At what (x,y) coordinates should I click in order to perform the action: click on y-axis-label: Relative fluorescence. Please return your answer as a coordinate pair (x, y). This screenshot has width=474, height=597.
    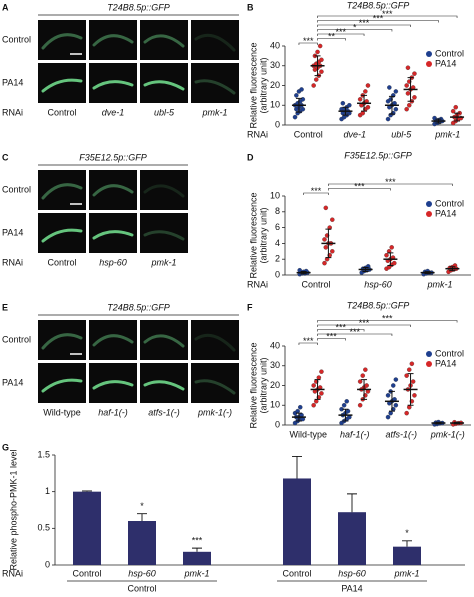
    Looking at the image, I should click on (253, 385).